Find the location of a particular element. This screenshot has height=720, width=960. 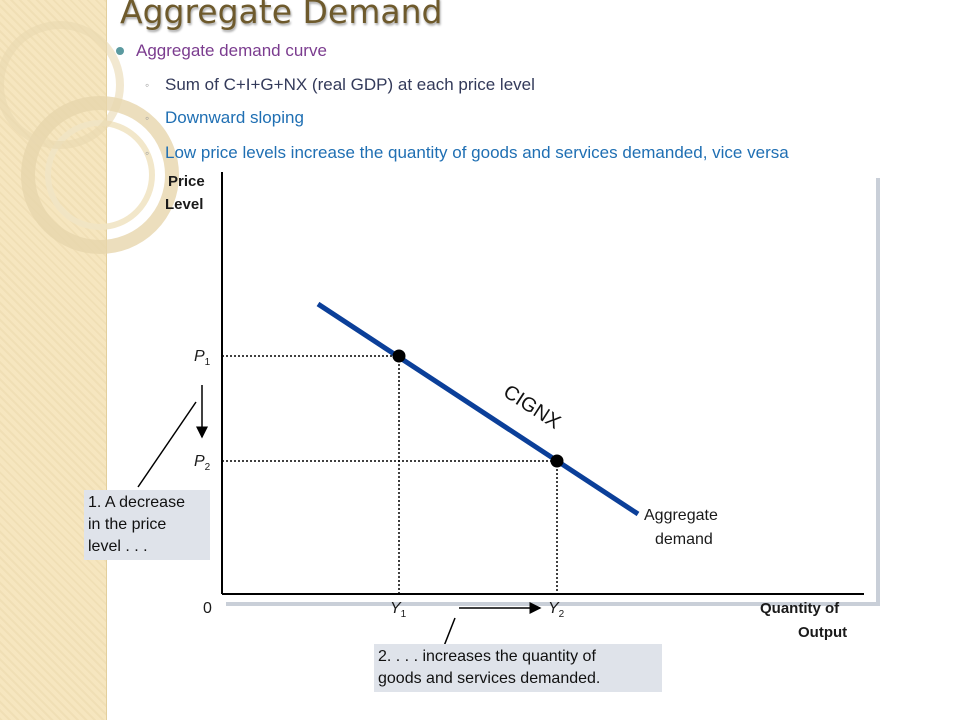

origin-label: 0 is located at coordinates (207, 608).